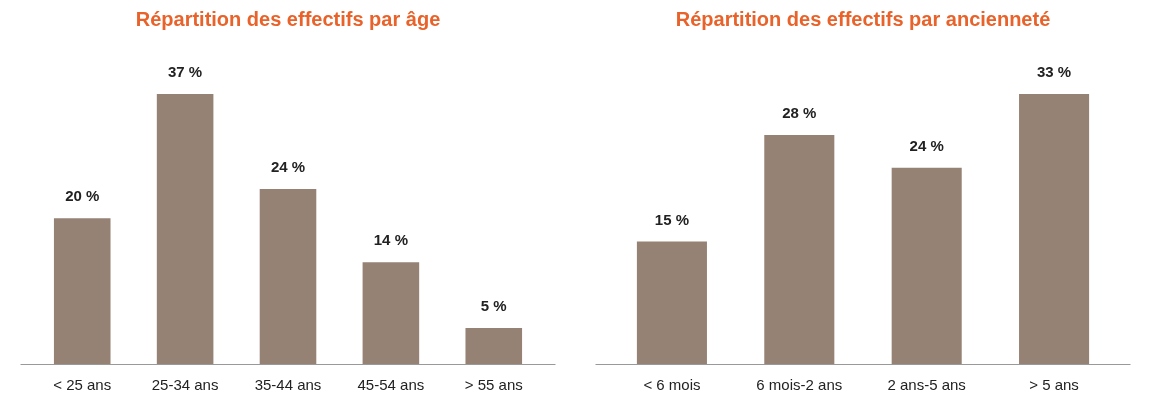 Image resolution: width=1170 pixels, height=400 pixels. What do you see at coordinates (799, 384) in the screenshot?
I see `x-tick-label: 6 mois-2 ans` at bounding box center [799, 384].